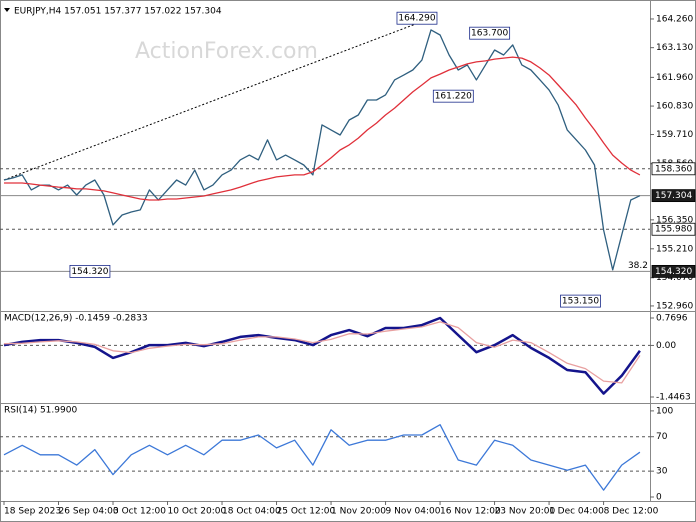  I want to click on annotation-label: 154.320, so click(89, 272).